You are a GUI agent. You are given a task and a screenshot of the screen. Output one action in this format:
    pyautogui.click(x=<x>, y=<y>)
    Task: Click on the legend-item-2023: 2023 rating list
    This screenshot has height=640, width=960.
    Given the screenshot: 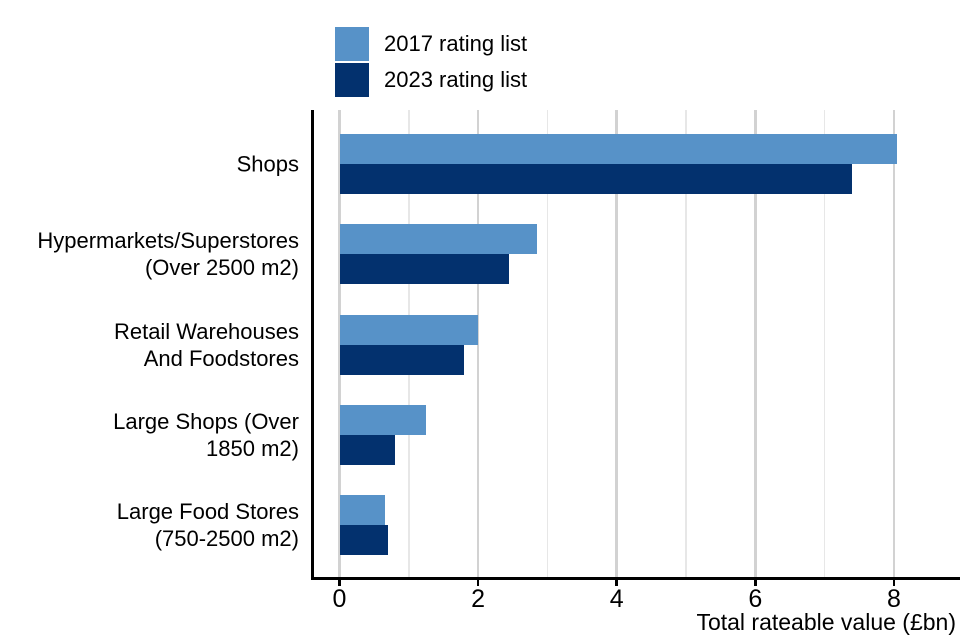 What is the action you would take?
    pyautogui.click(x=431, y=80)
    